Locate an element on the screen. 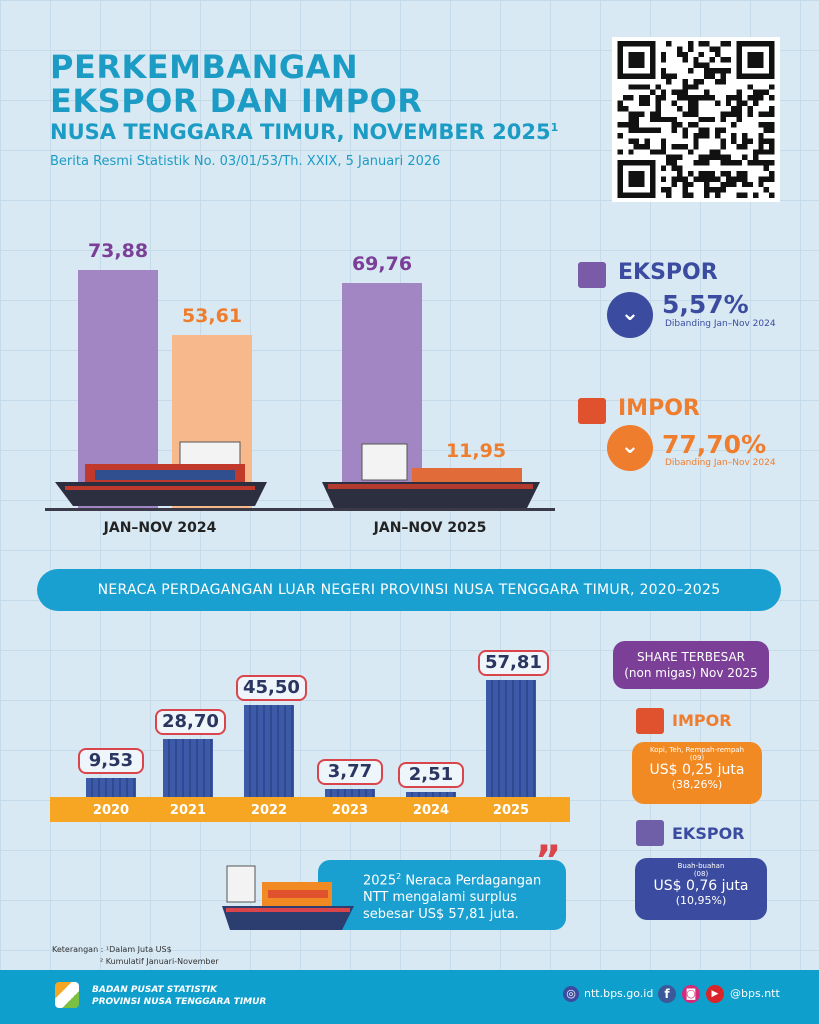 This screenshot has width=819, height=1024. ekspor-change: 5,57% is located at coordinates (705, 304).